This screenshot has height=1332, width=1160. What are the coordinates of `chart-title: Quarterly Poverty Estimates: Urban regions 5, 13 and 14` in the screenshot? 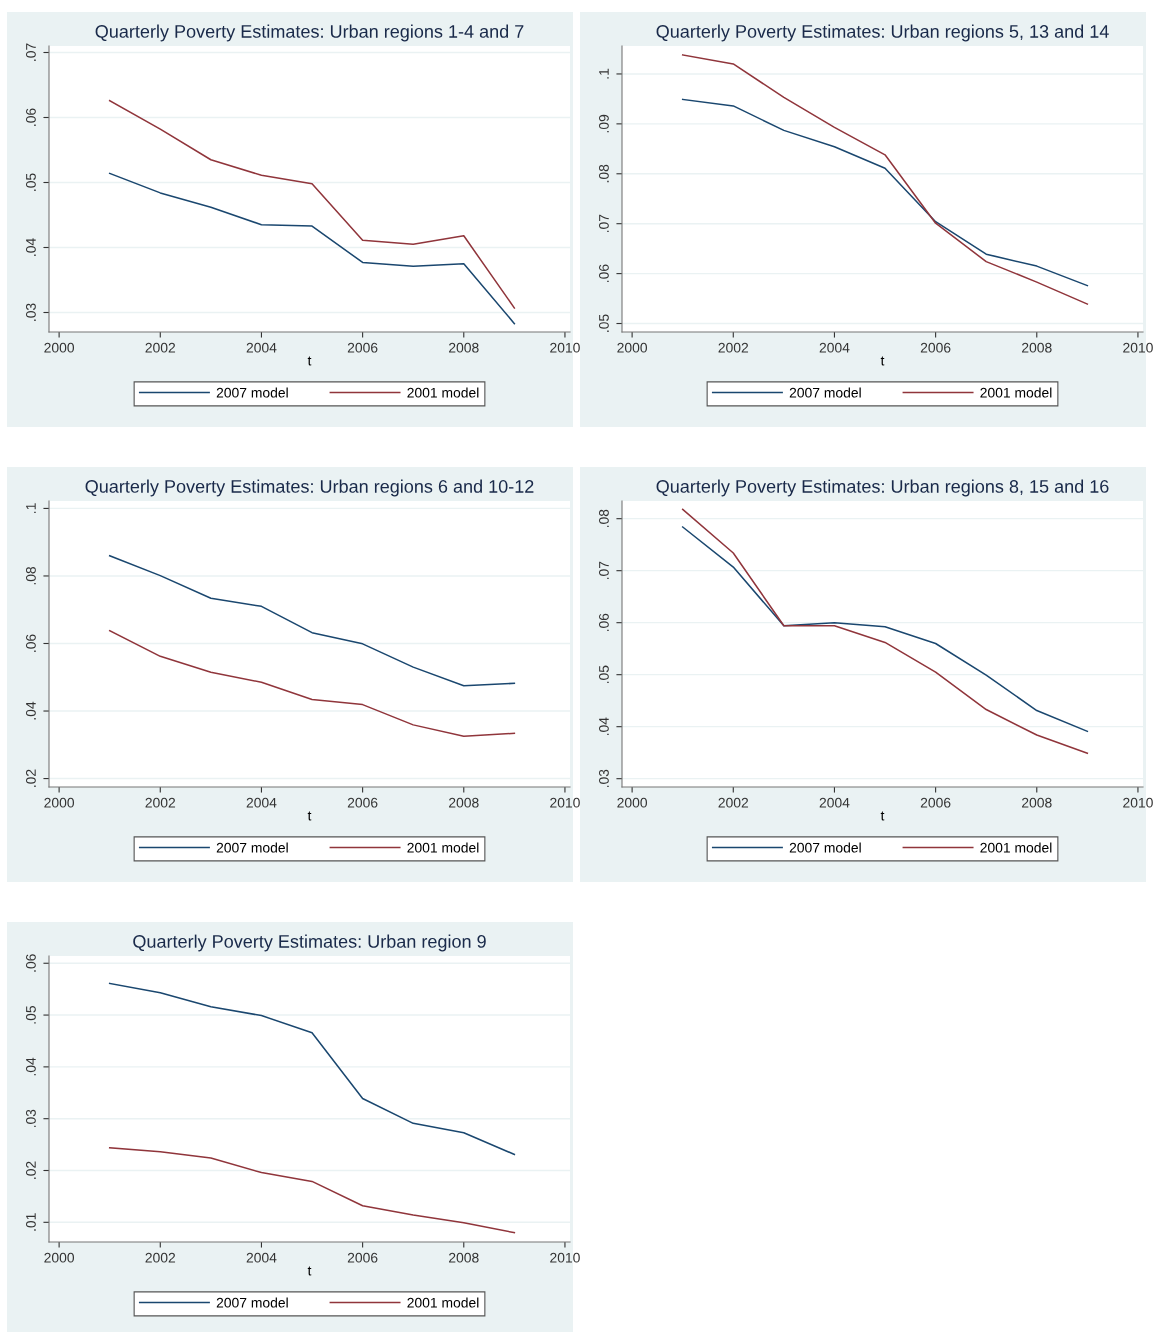 It's located at (882, 33).